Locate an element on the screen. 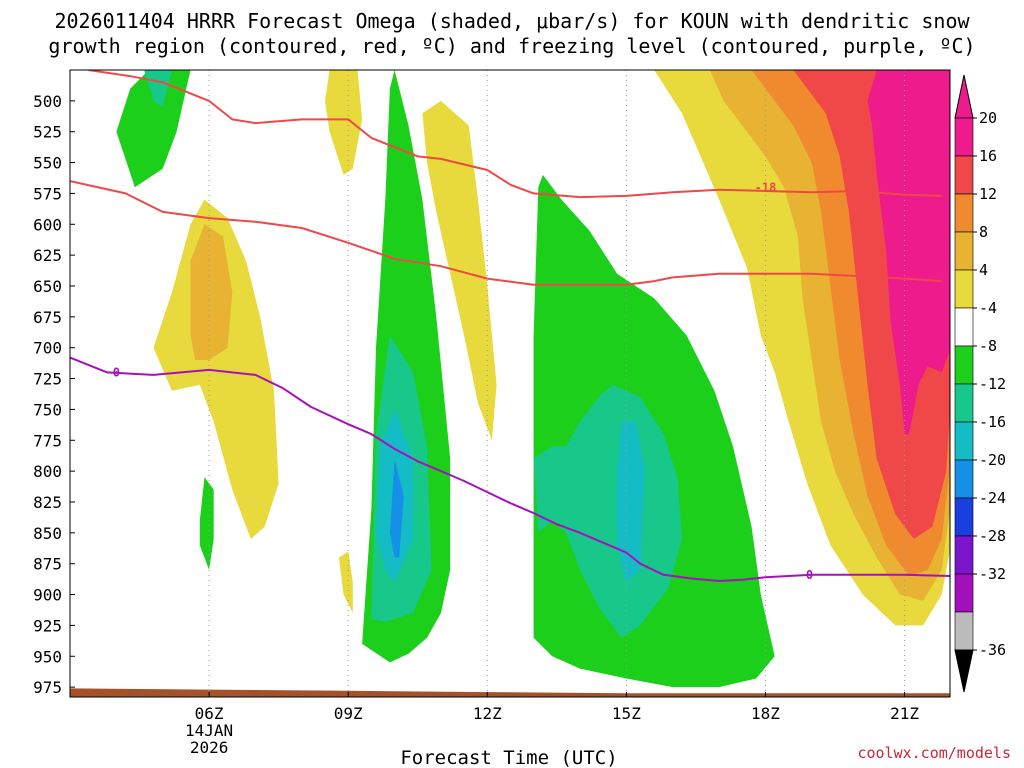 Image resolution: width=1024 pixels, height=768 pixels. y-tick-label-850: 850 is located at coordinates (47, 533).